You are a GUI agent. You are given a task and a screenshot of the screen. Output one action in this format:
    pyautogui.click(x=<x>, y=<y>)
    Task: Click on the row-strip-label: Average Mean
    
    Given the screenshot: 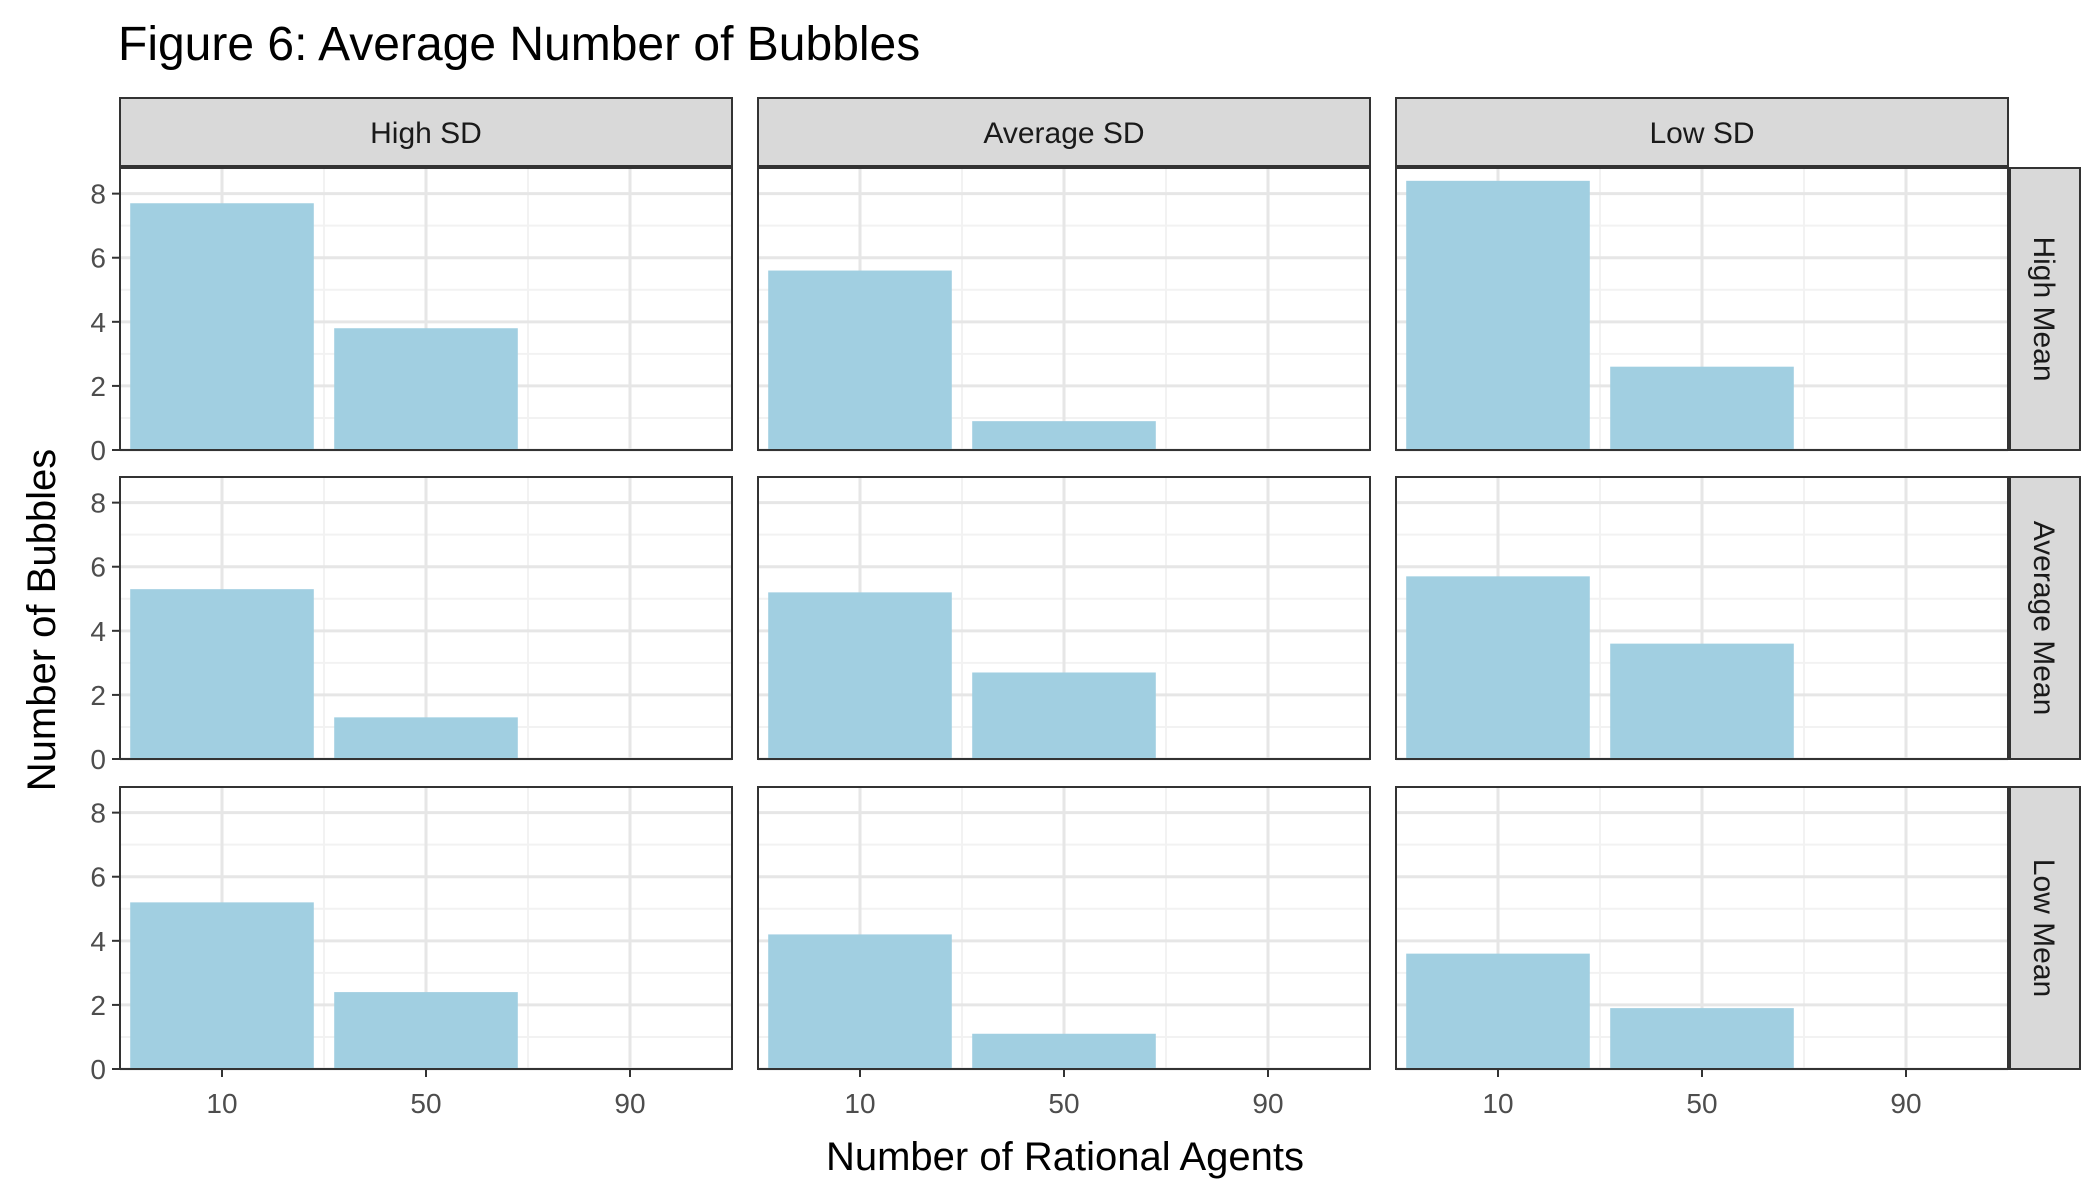 What is the action you would take?
    pyautogui.click(x=2043, y=618)
    